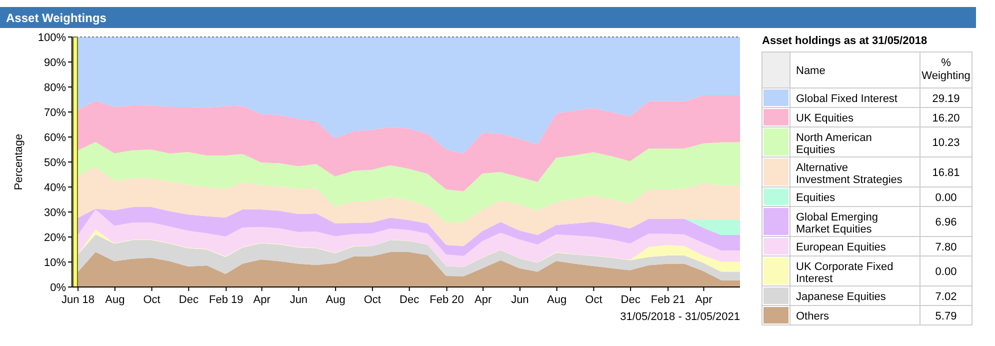 Image resolution: width=995 pixels, height=346 pixels. Describe the element at coordinates (841, 297) in the screenshot. I see `category-label: Japanese Equities` at that location.